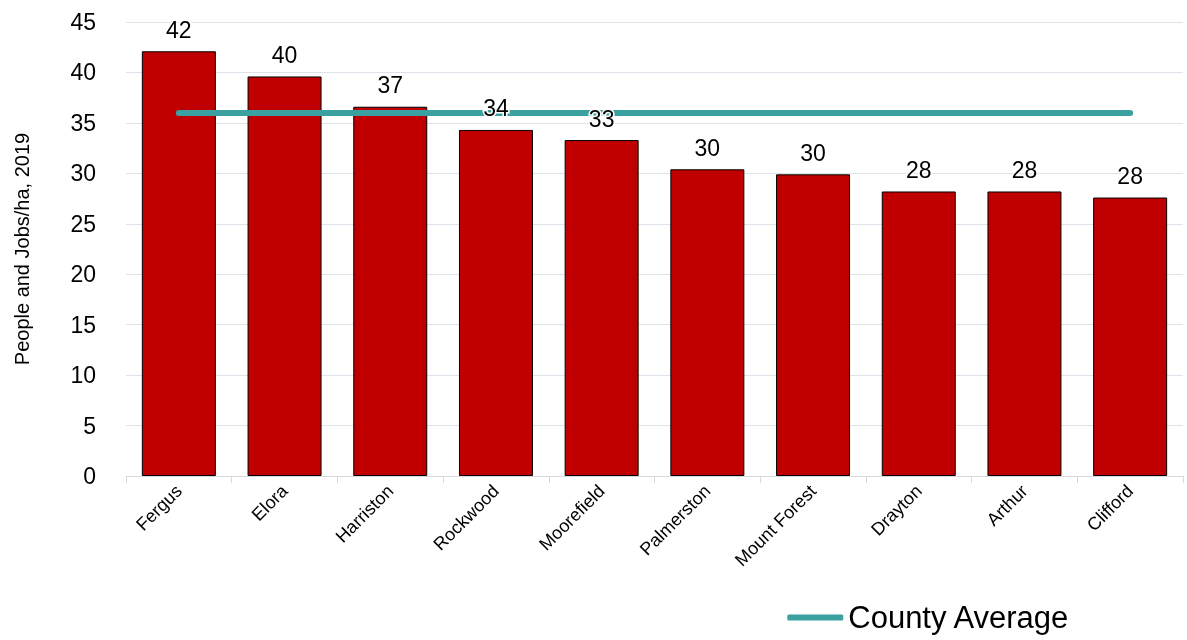  I want to click on y-tick-label: 30, so click(83, 173).